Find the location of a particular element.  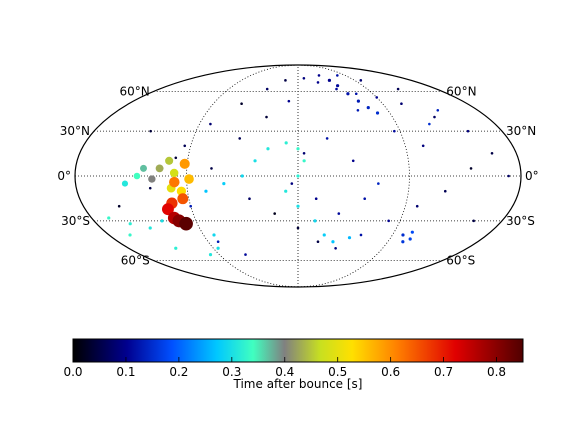

colorbar-gradient is located at coordinates (298, 350).